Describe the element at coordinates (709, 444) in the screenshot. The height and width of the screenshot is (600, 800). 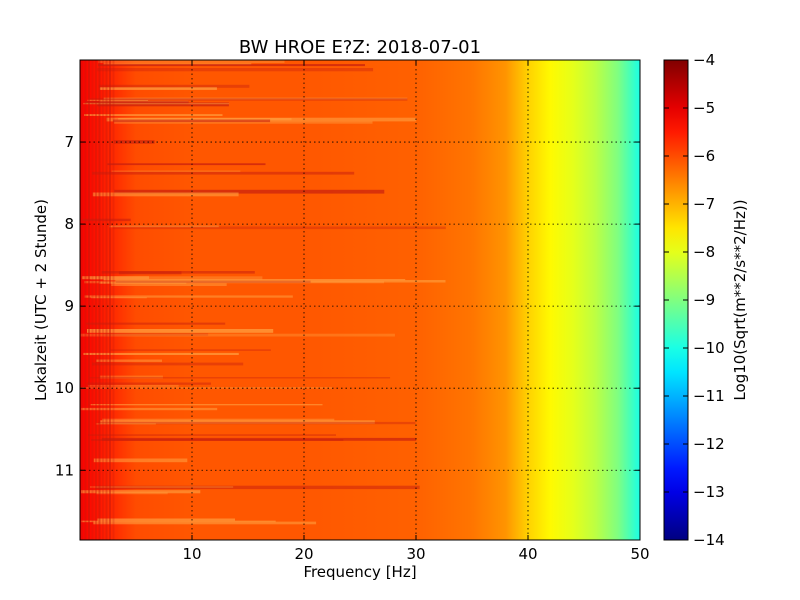
I see `colorbar-tick-label: −12` at that location.